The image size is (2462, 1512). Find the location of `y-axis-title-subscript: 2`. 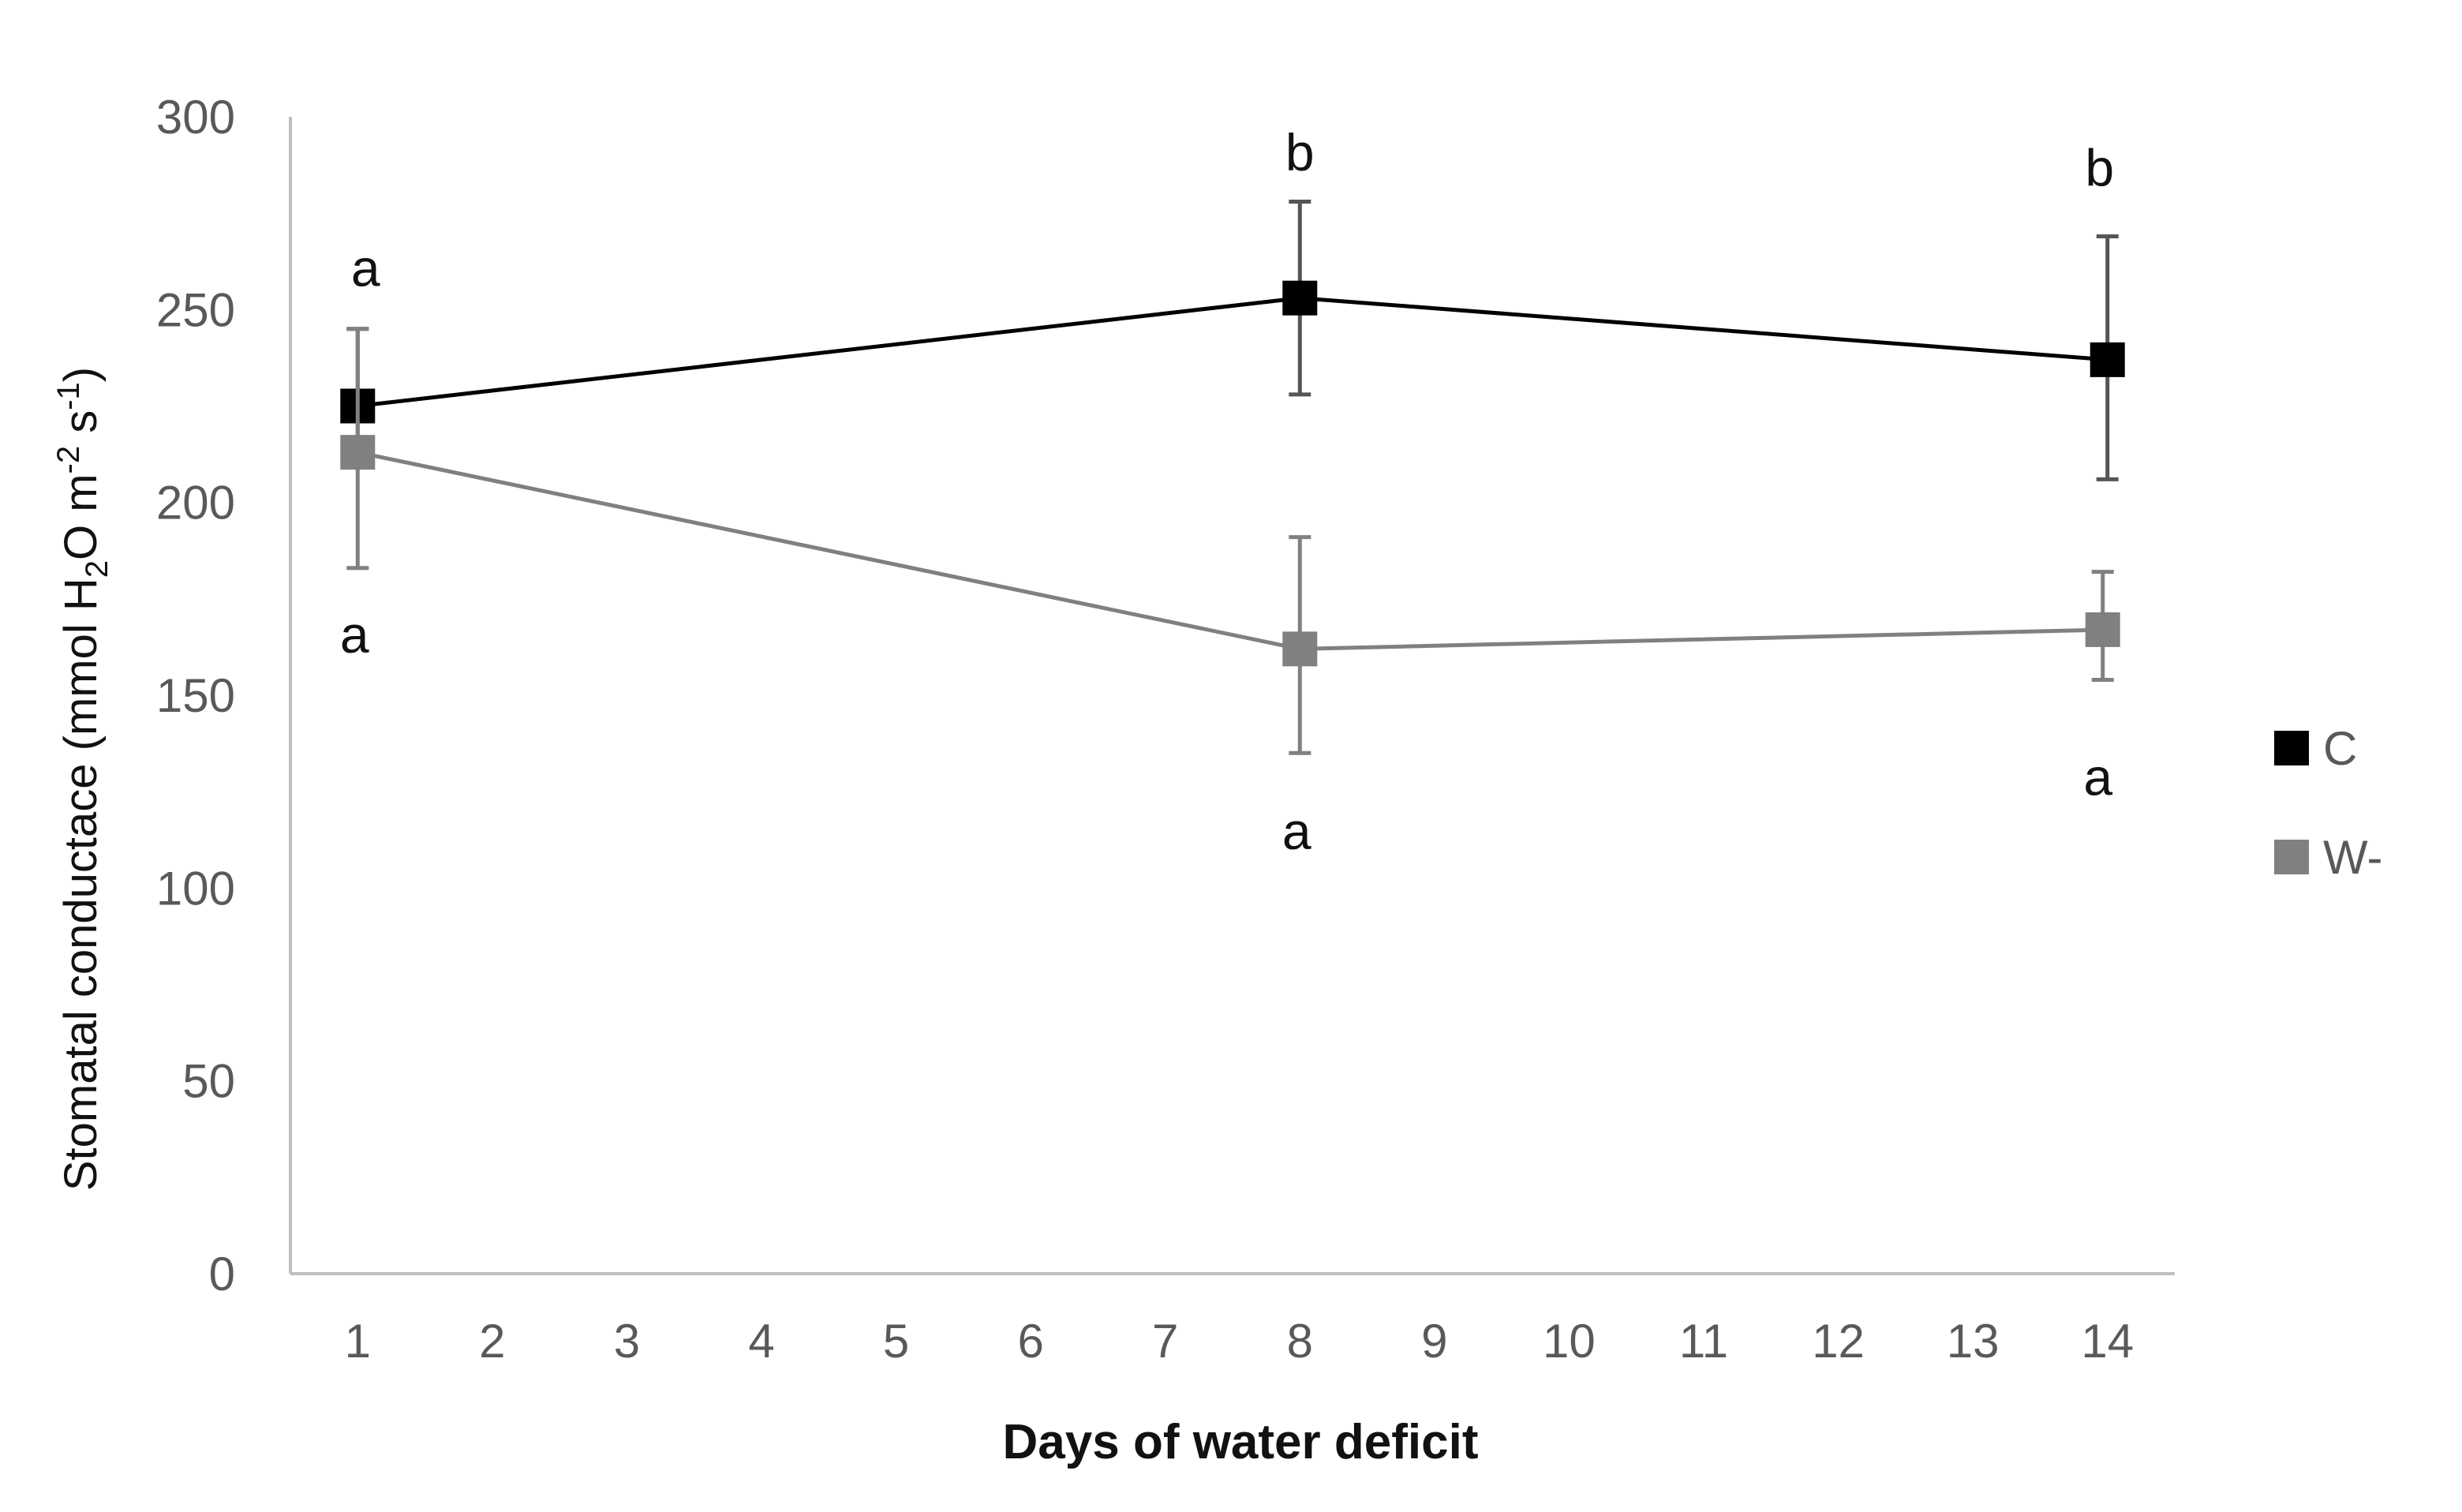

y-axis-title-subscript: 2 is located at coordinates (97, 569).